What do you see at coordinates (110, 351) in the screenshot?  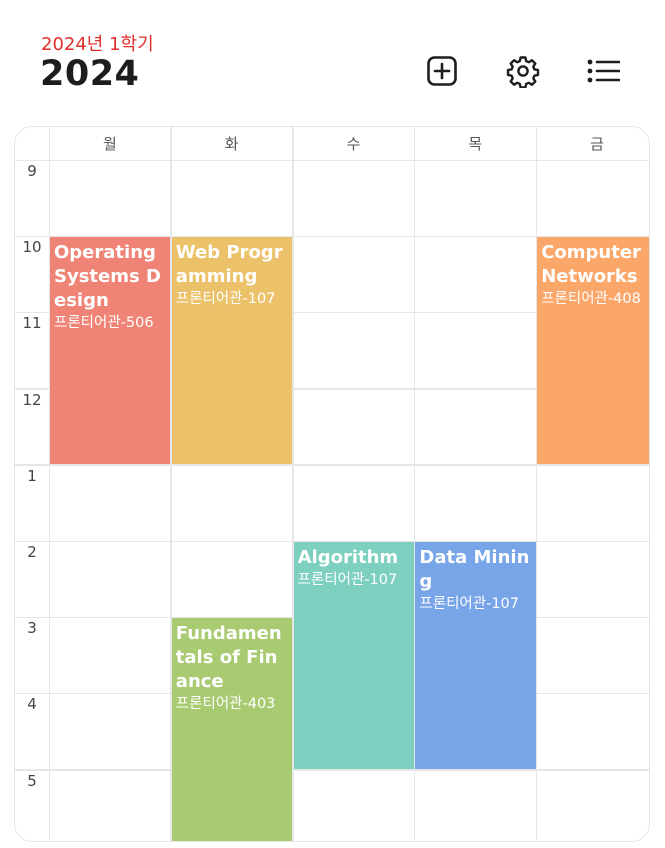 I see `course-block: Operating Systems Design 프론티어관-506` at bounding box center [110, 351].